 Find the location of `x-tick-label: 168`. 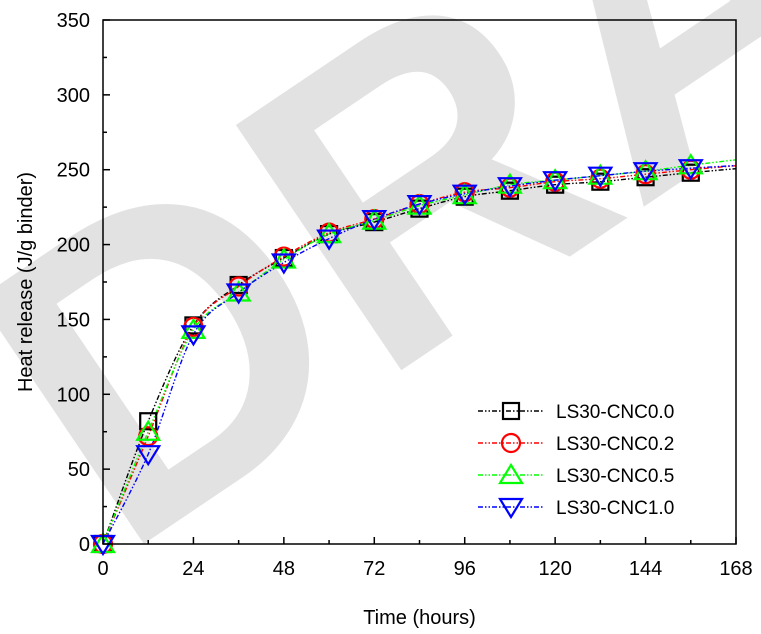

x-tick-label: 168 is located at coordinates (735, 569).